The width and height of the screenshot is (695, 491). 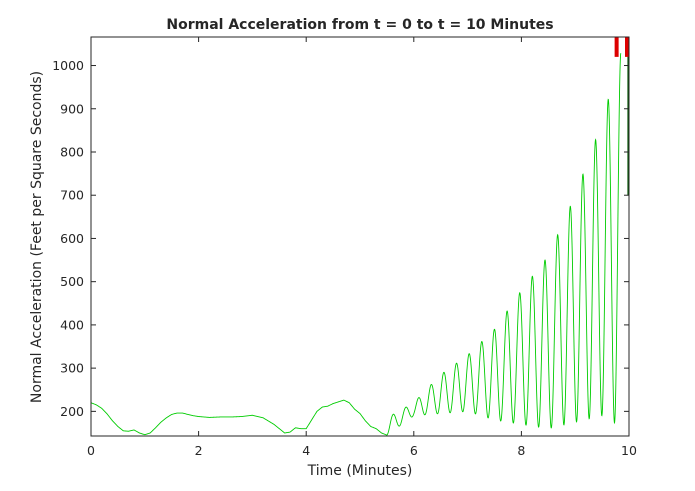 I want to click on x-tick-label: 2, so click(x=199, y=450).